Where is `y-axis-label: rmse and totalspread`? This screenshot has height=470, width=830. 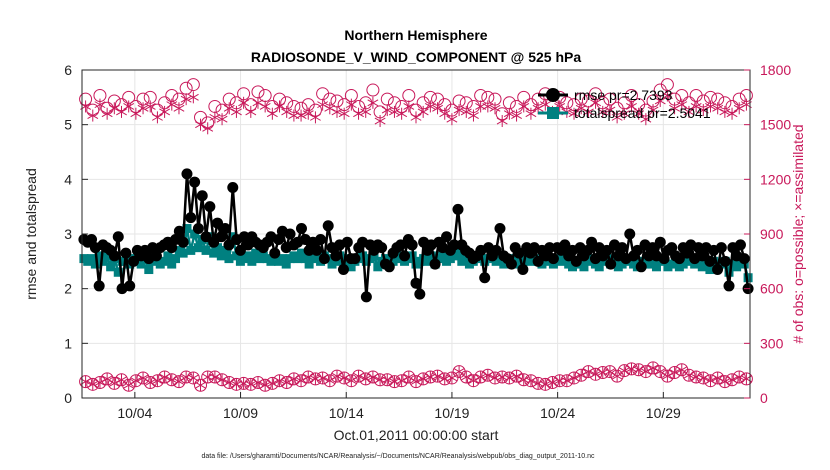
y-axis-label: rmse and totalspread is located at coordinates (31, 234).